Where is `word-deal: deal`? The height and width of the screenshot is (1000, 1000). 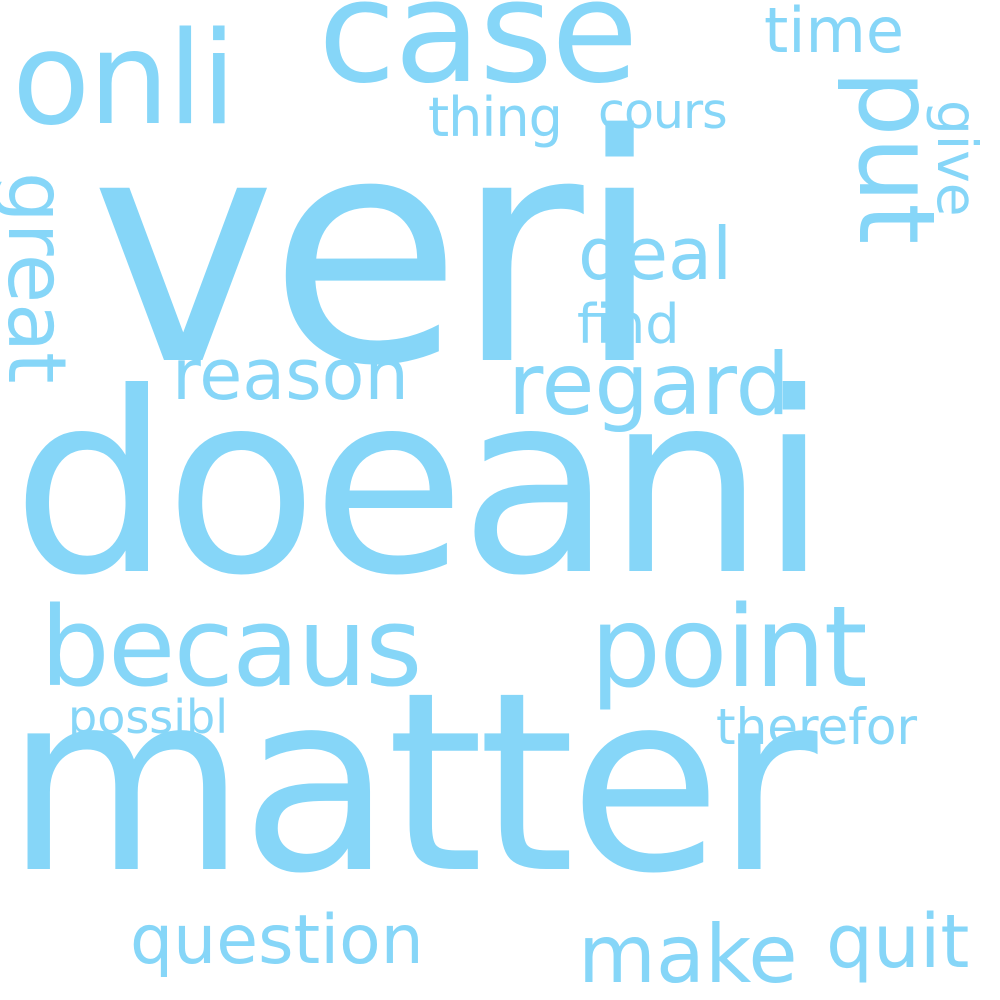
word-deal: deal is located at coordinates (655, 254).